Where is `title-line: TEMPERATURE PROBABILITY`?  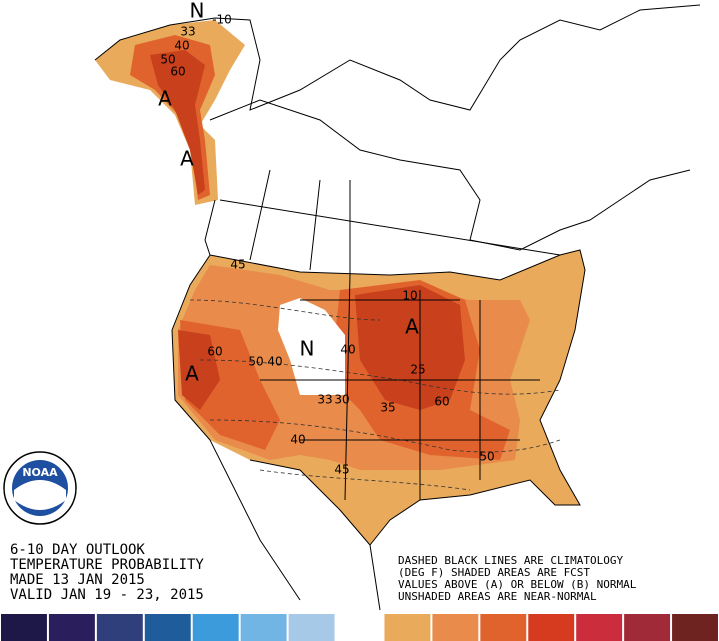
title-line: TEMPERATURE PROBABILITY is located at coordinates (107, 565).